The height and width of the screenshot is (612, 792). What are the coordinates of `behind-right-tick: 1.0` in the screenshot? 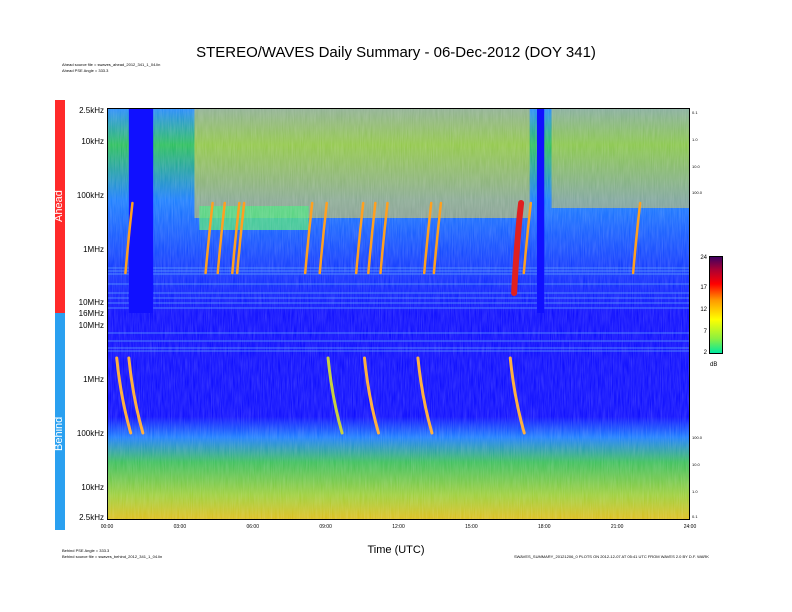 It's located at (695, 491).